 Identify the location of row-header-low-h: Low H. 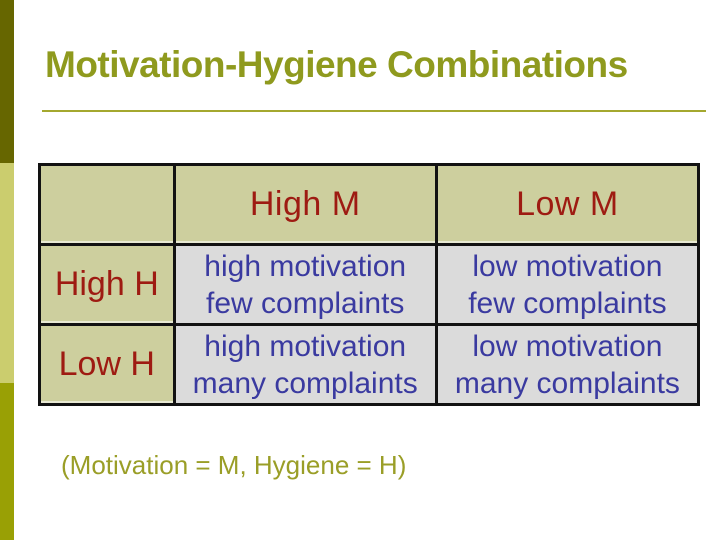
(107, 364).